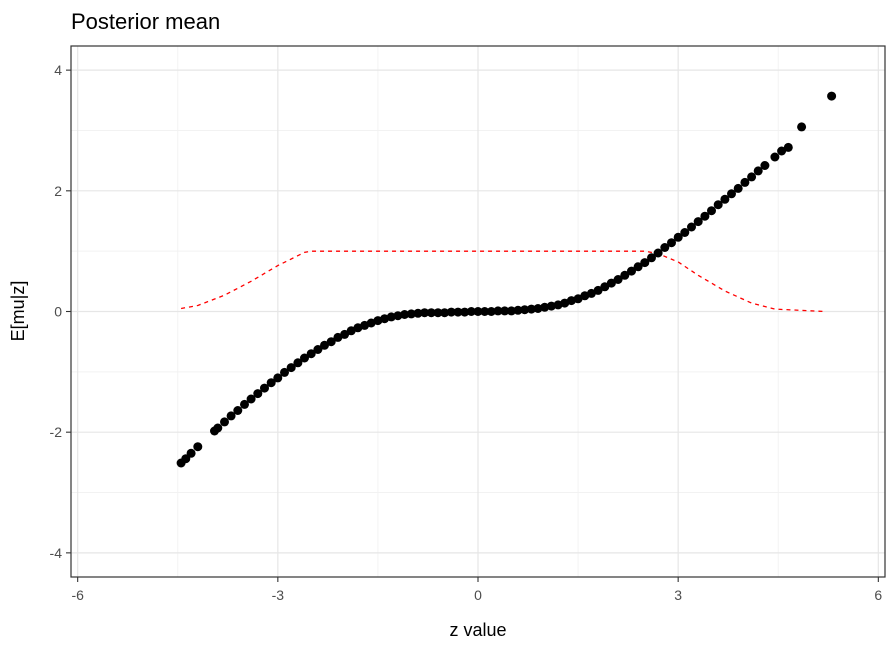 The height and width of the screenshot is (645, 889). I want to click on y-axis-label: E[mu|z], so click(18, 311).